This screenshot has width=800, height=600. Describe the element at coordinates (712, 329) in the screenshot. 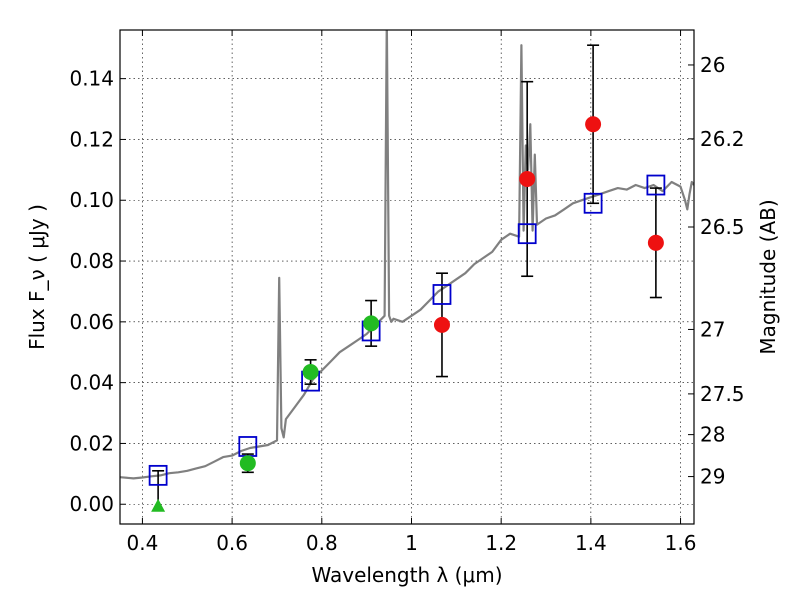

I see `right-tick-label: 27` at that location.